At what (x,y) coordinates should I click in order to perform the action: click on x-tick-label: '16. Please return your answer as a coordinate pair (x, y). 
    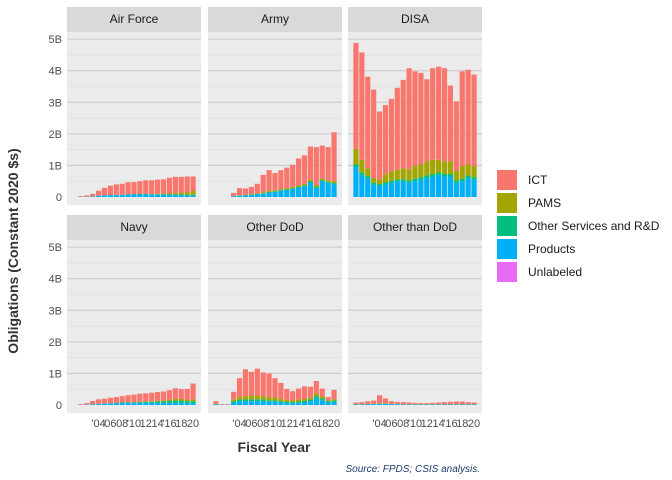
    Looking at the image, I should click on (310, 424).